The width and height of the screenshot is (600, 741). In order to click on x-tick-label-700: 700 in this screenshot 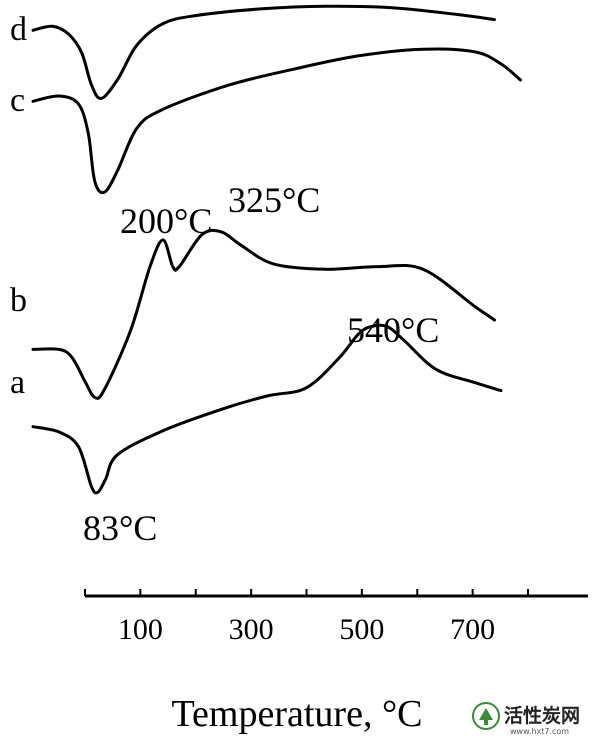, I will do `click(472, 629)`.